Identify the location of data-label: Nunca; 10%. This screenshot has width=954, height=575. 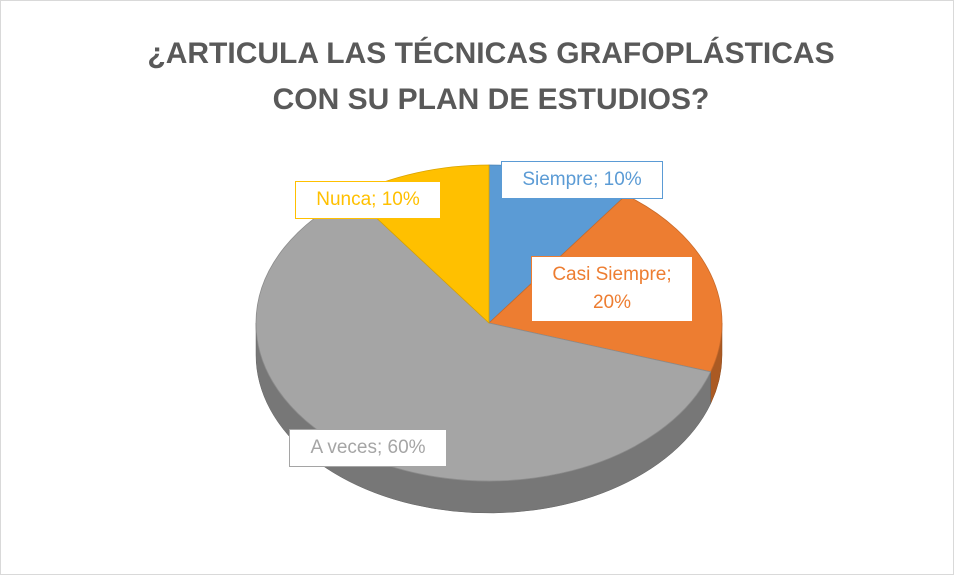
(368, 200).